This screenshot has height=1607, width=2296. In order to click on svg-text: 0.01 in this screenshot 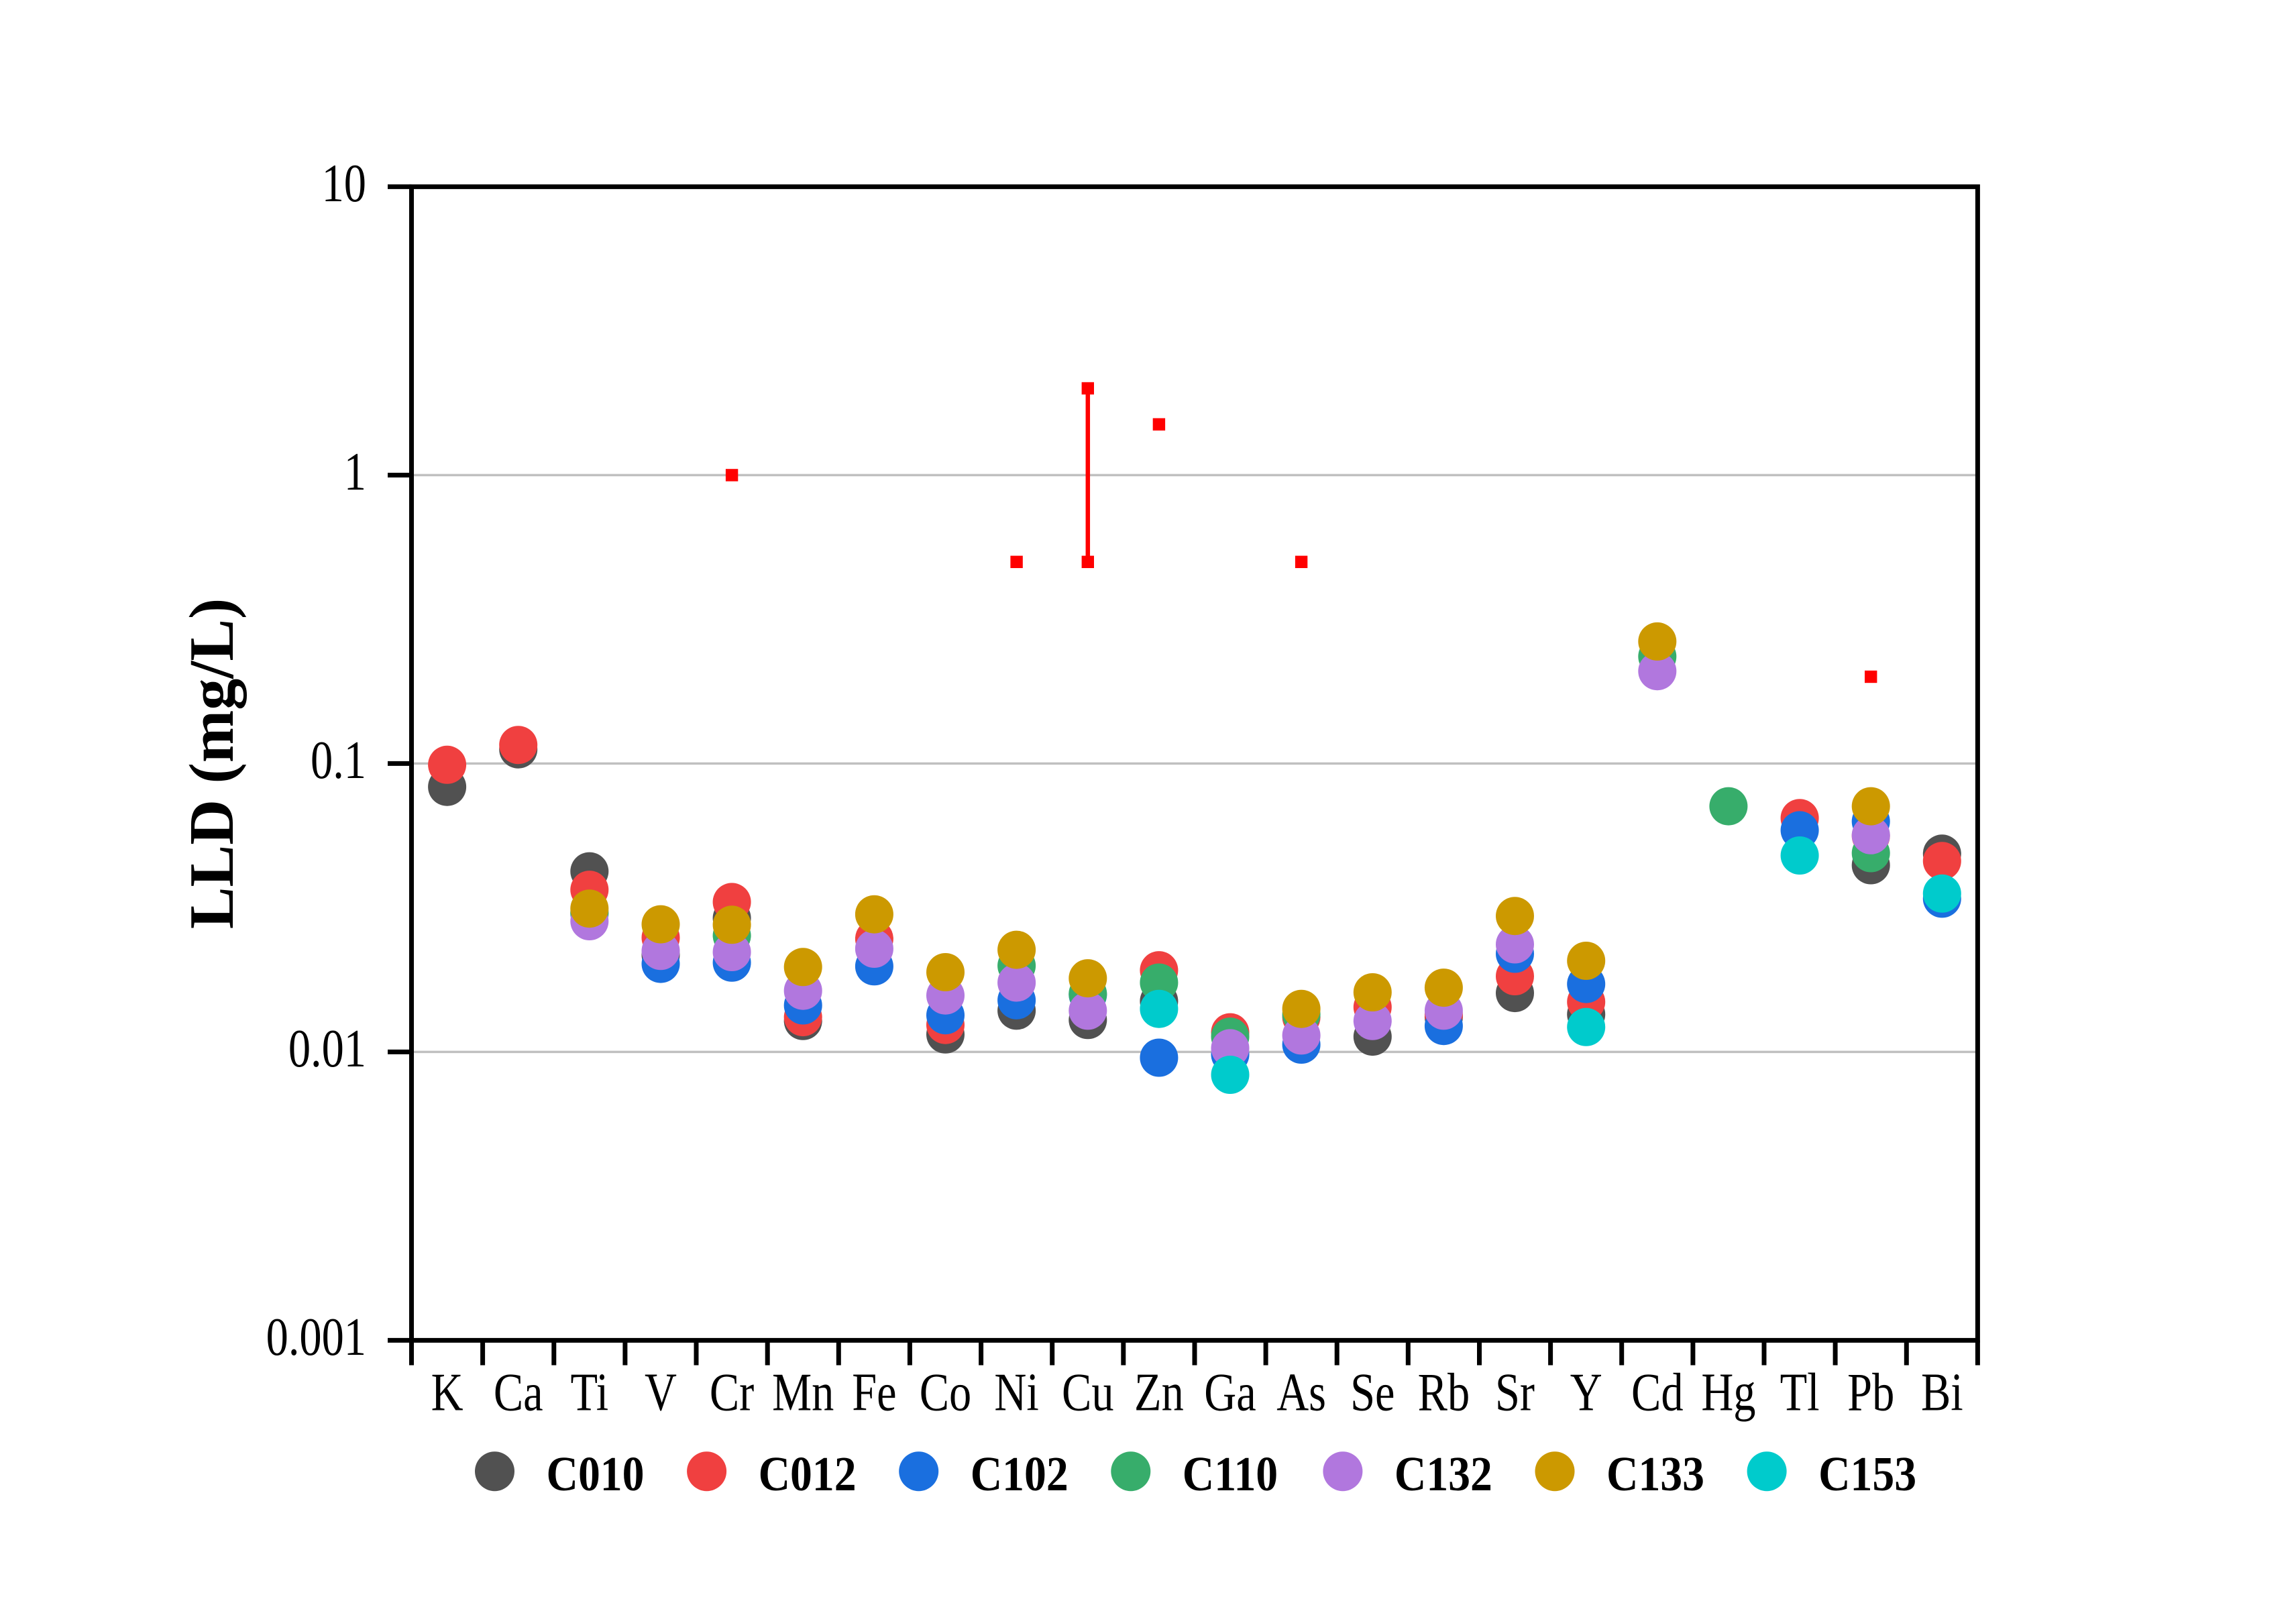, I will do `click(327, 1048)`.